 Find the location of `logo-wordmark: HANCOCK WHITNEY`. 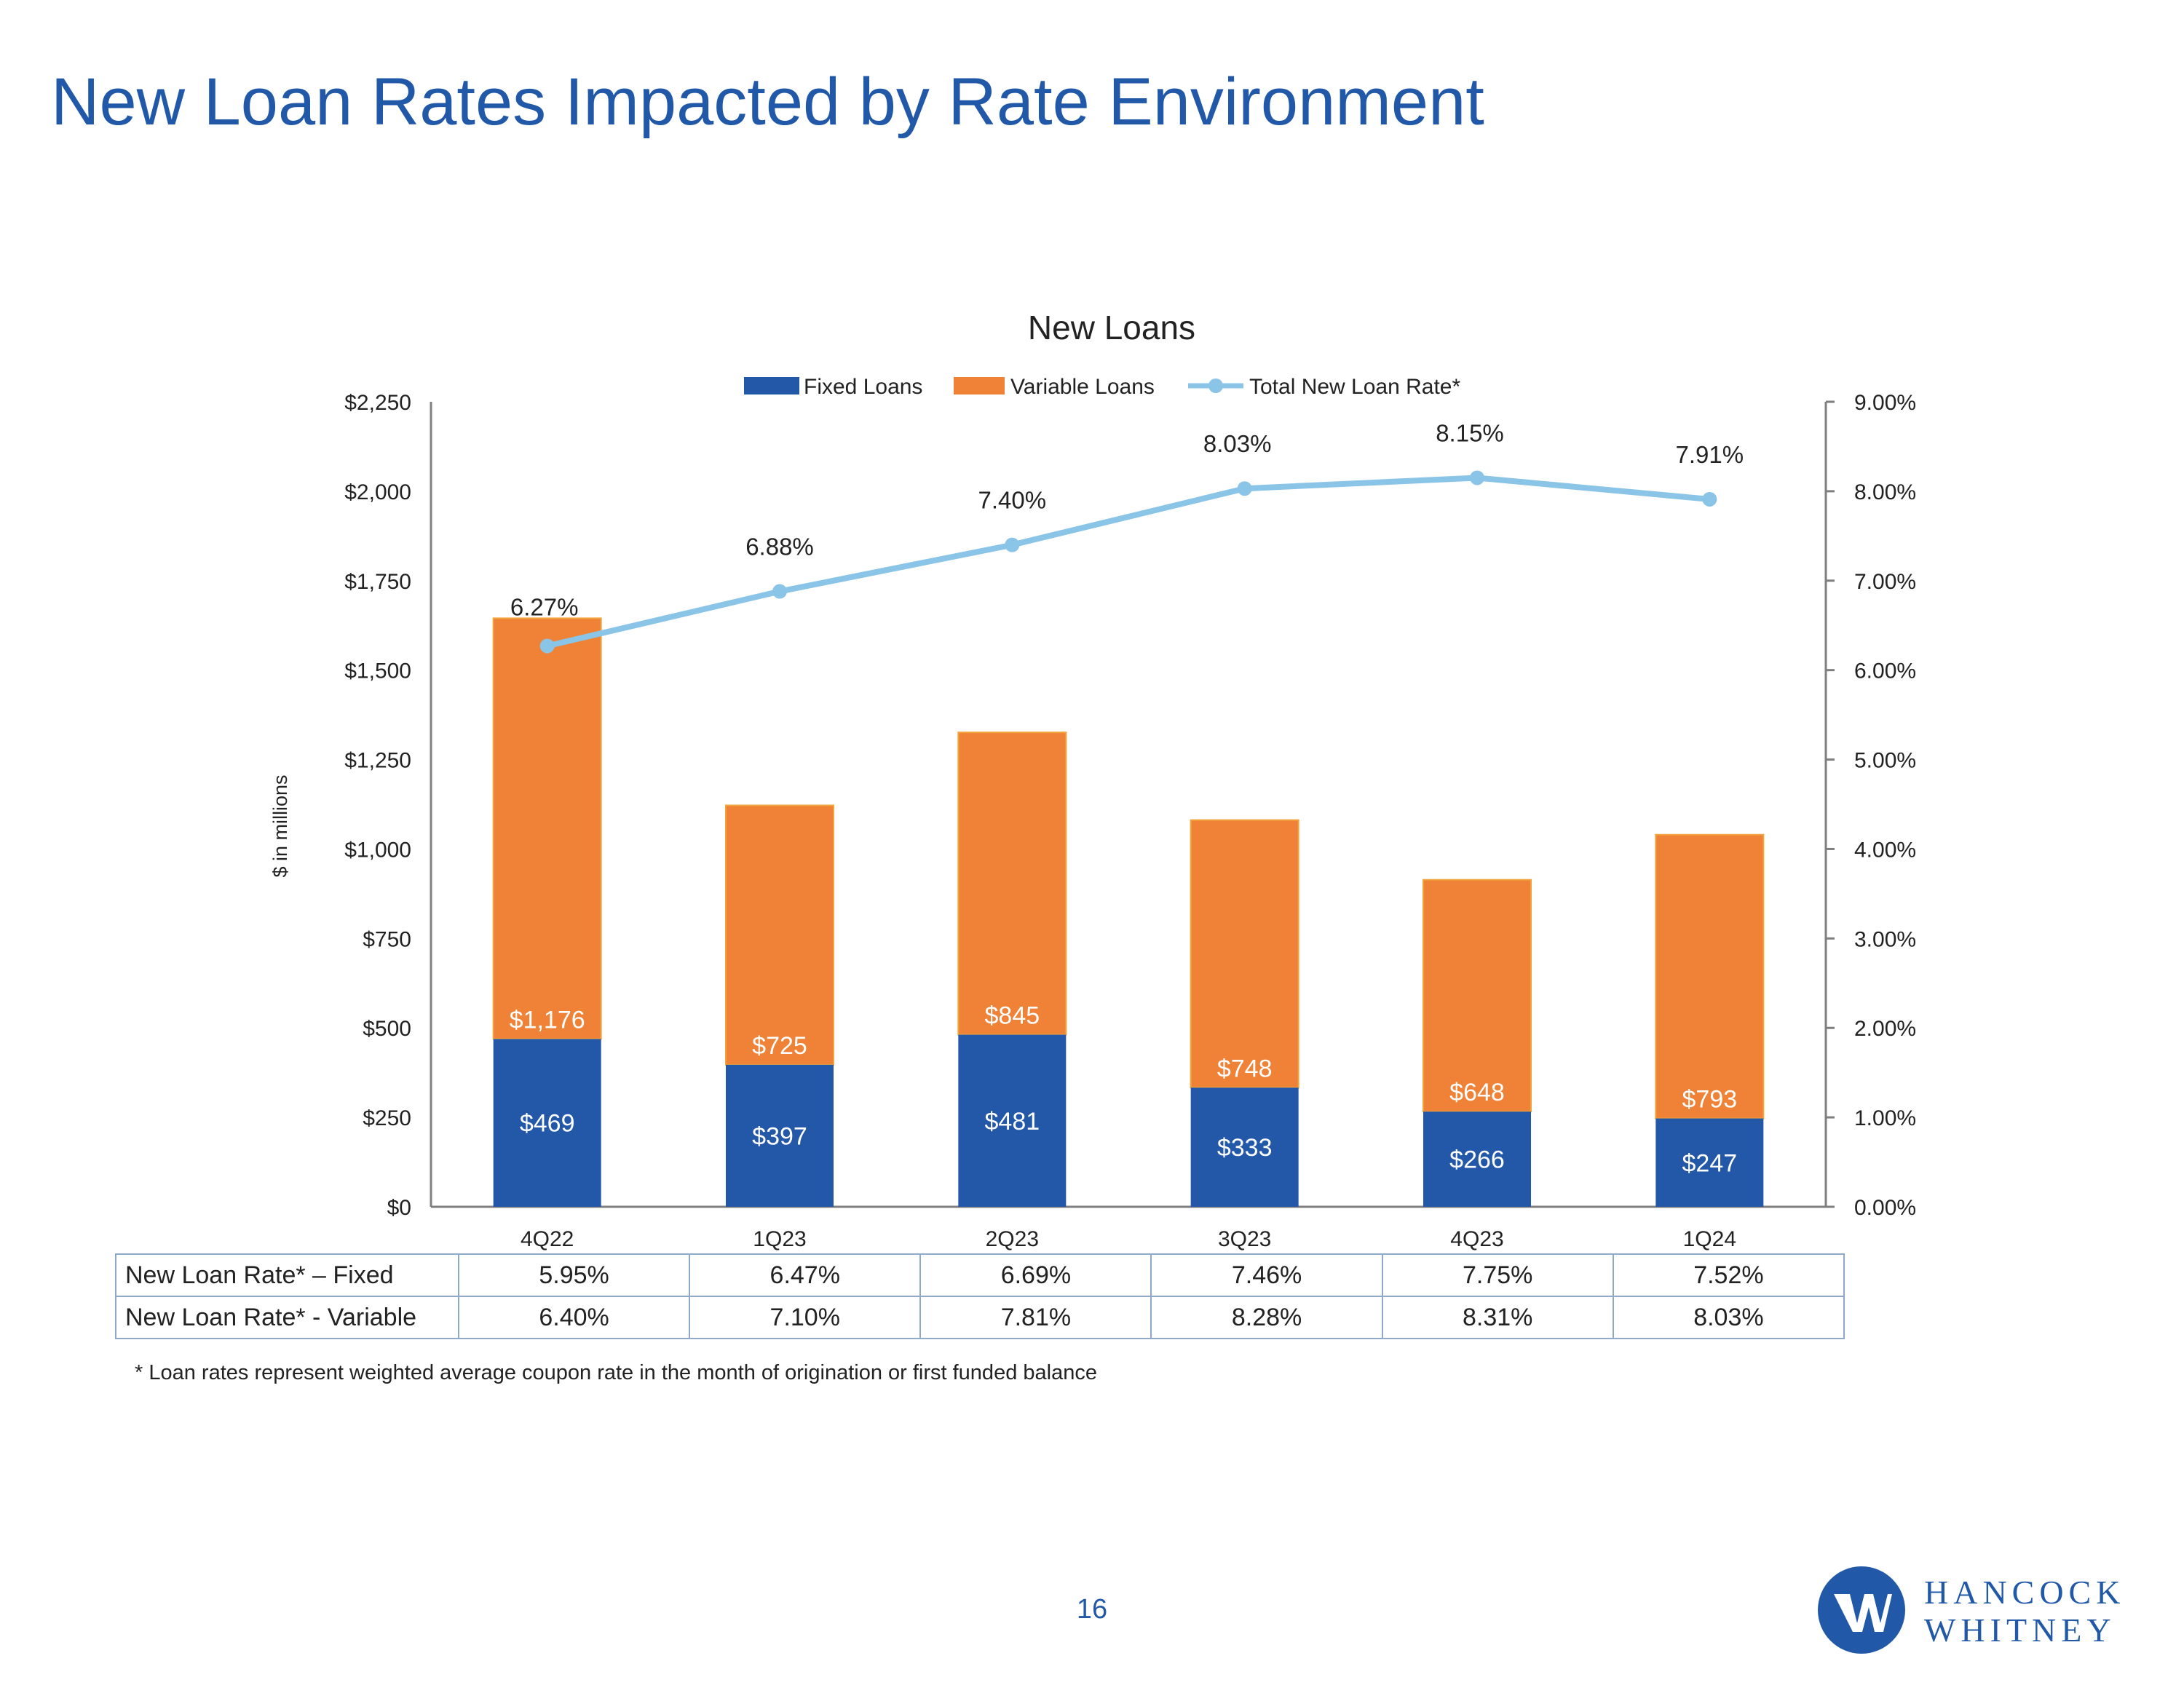

logo-wordmark: HANCOCK WHITNEY is located at coordinates (2024, 1611).